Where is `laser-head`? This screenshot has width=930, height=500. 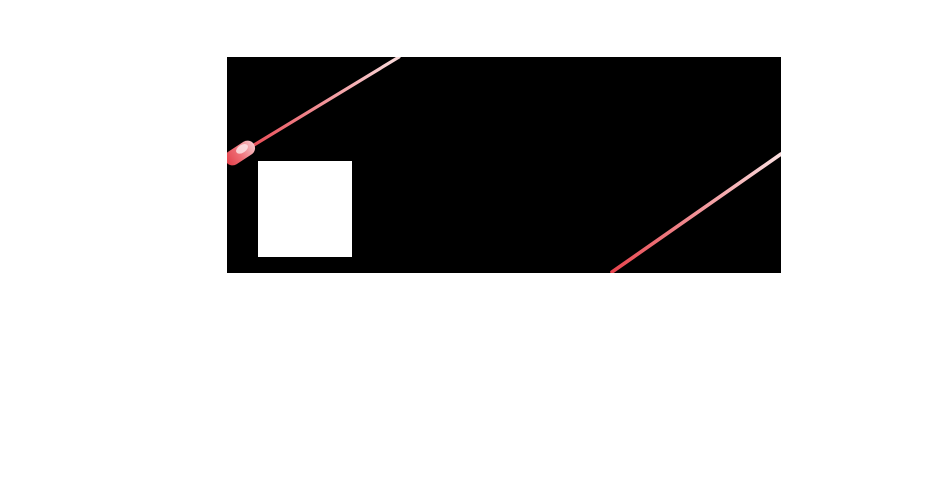 laser-head is located at coordinates (241, 153).